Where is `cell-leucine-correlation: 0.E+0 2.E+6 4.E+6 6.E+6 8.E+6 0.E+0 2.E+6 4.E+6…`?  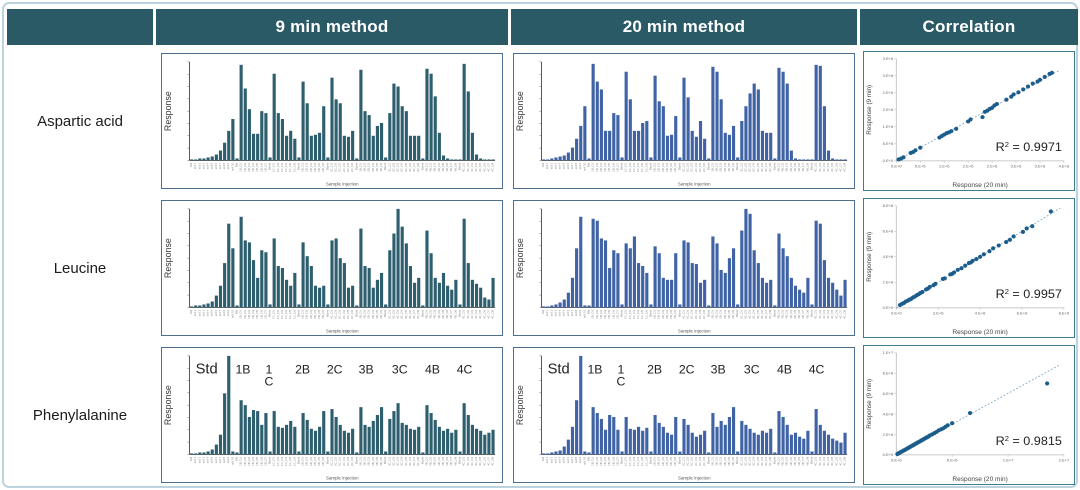
cell-leucine-correlation: 0.E+0 2.E+6 4.E+6 6.E+6 8.E+6 0.E+0 2.E+6 4.E+6… is located at coordinates (969, 268).